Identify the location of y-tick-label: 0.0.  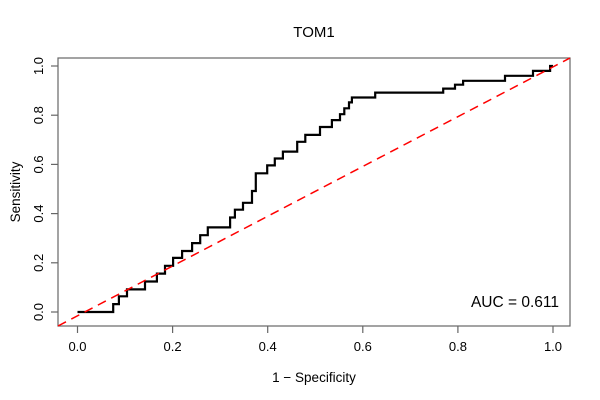
(38, 312).